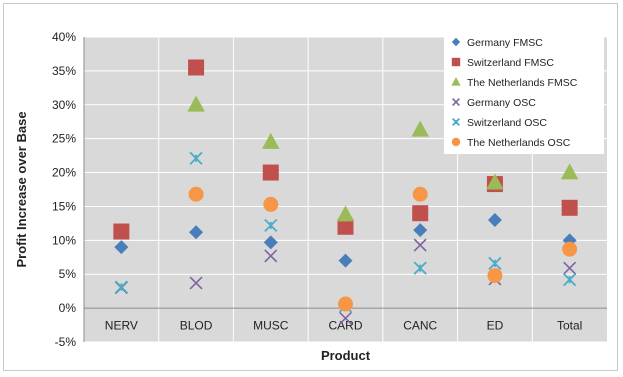  I want to click on legend-box, so click(524, 92).